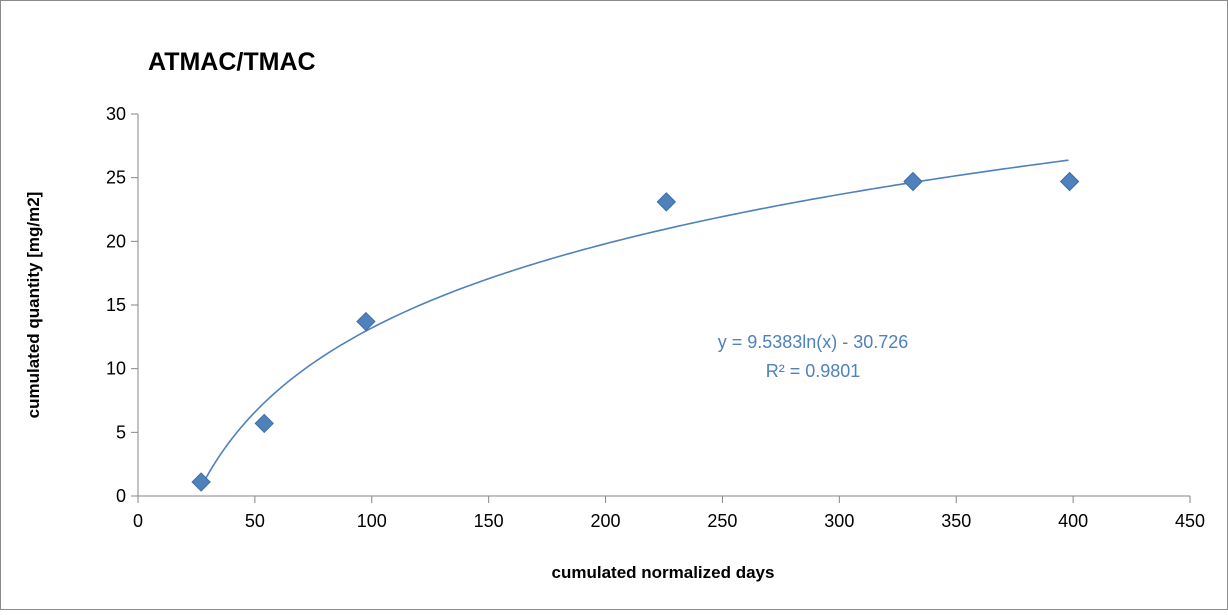 This screenshot has width=1228, height=615. What do you see at coordinates (116, 241) in the screenshot?
I see `y-tick-label: 20` at bounding box center [116, 241].